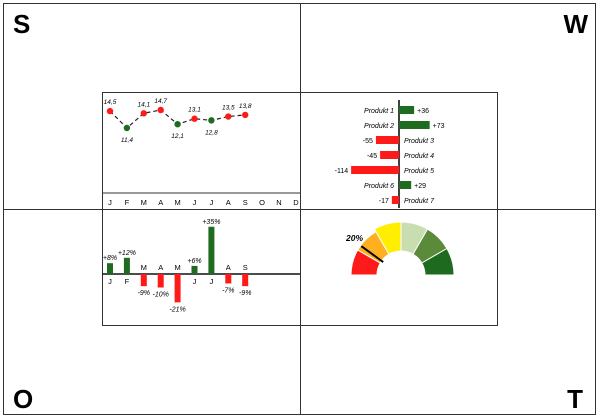 This screenshot has height=419, width=600. What do you see at coordinates (194, 261) in the screenshot?
I see `variance-bar-label: +6%` at bounding box center [194, 261].